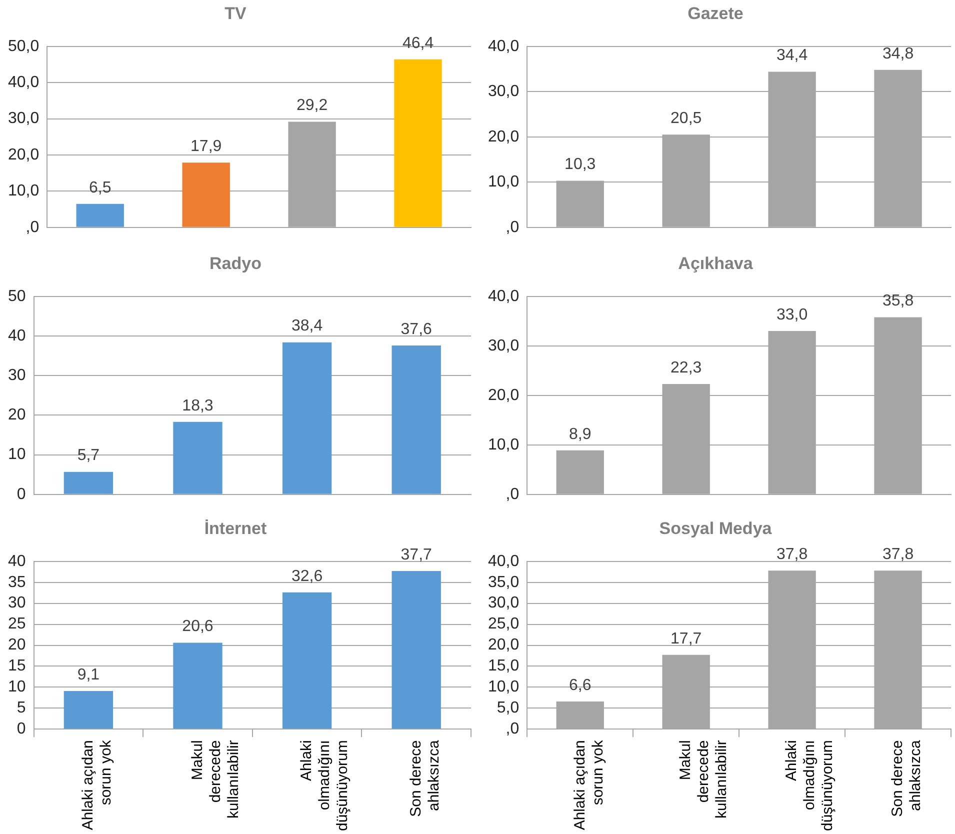  Describe the element at coordinates (716, 263) in the screenshot. I see `chart-title: Açıkhava` at that location.